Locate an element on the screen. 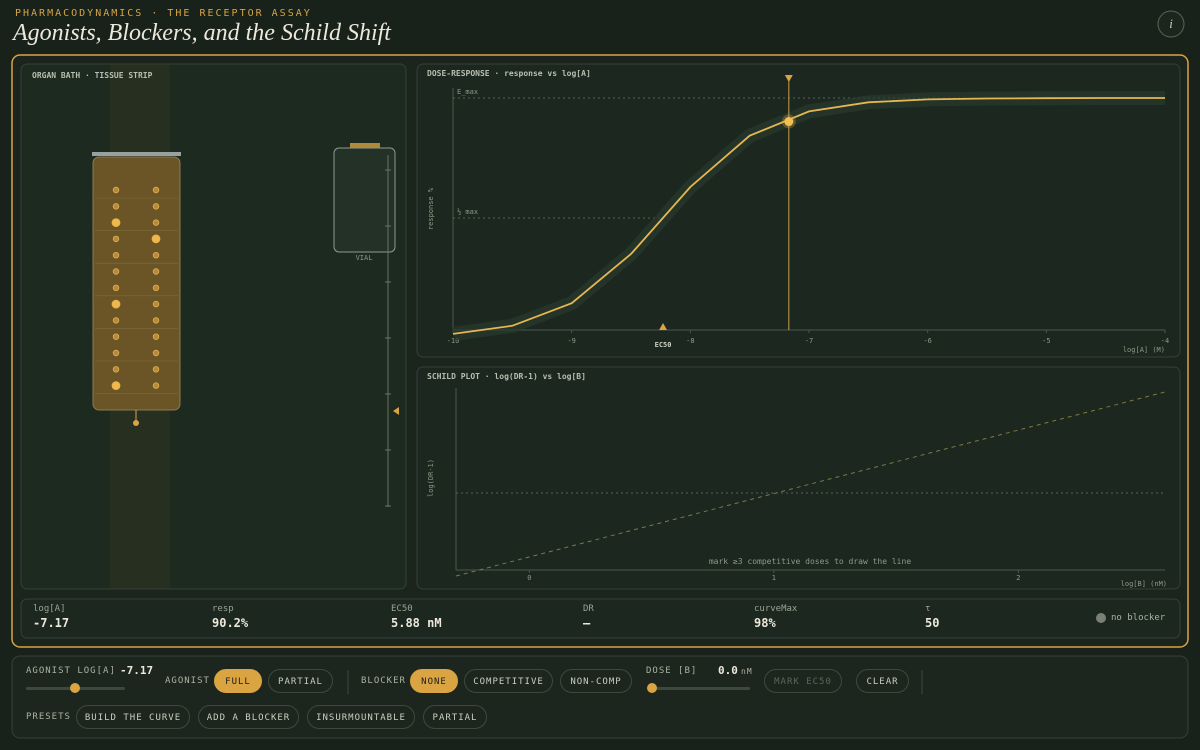 The height and width of the screenshot is (750, 1200). status-dot is located at coordinates (1101, 618).